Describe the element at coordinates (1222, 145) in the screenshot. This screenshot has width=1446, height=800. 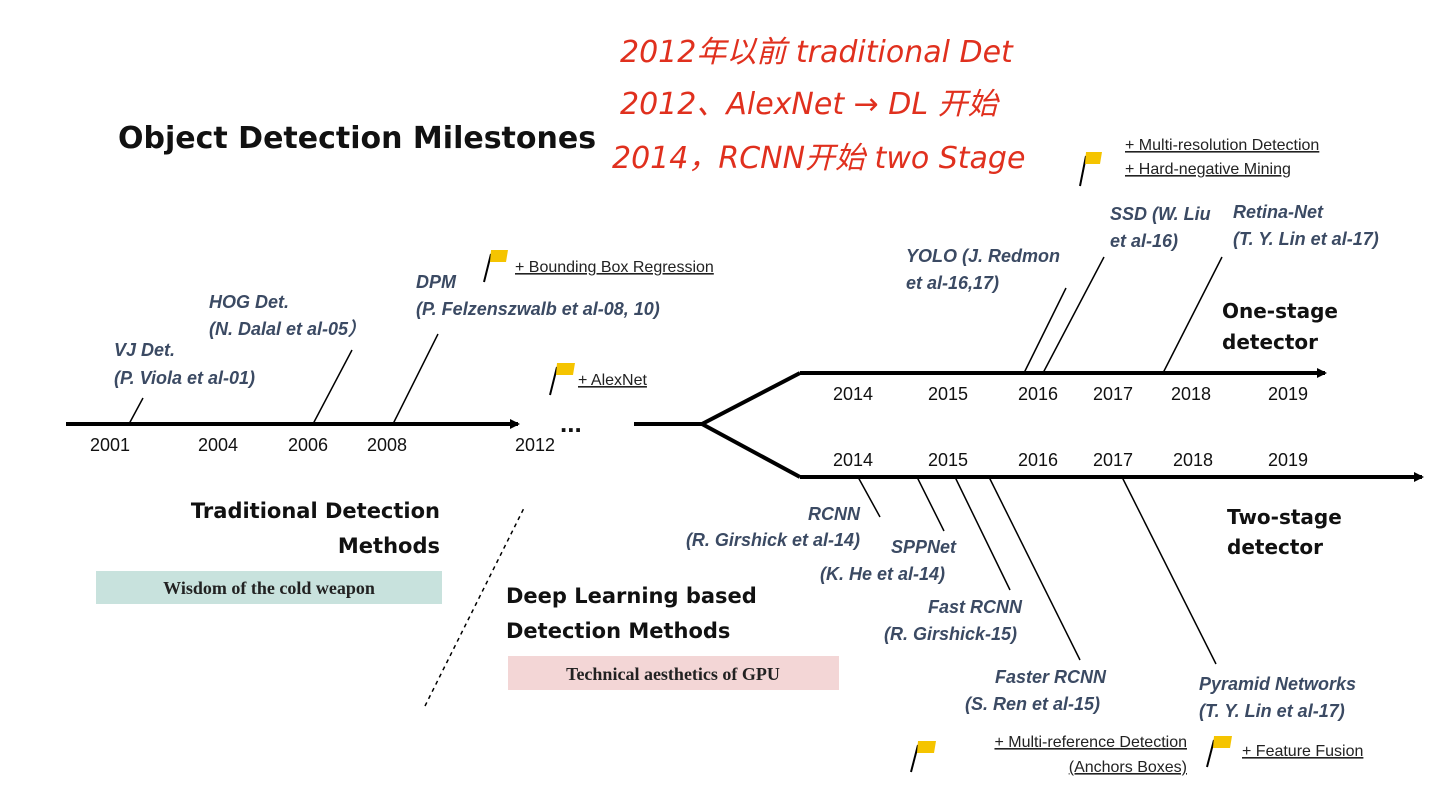
I see `note-multi-resolution: + Multi-resolution Detection` at that location.